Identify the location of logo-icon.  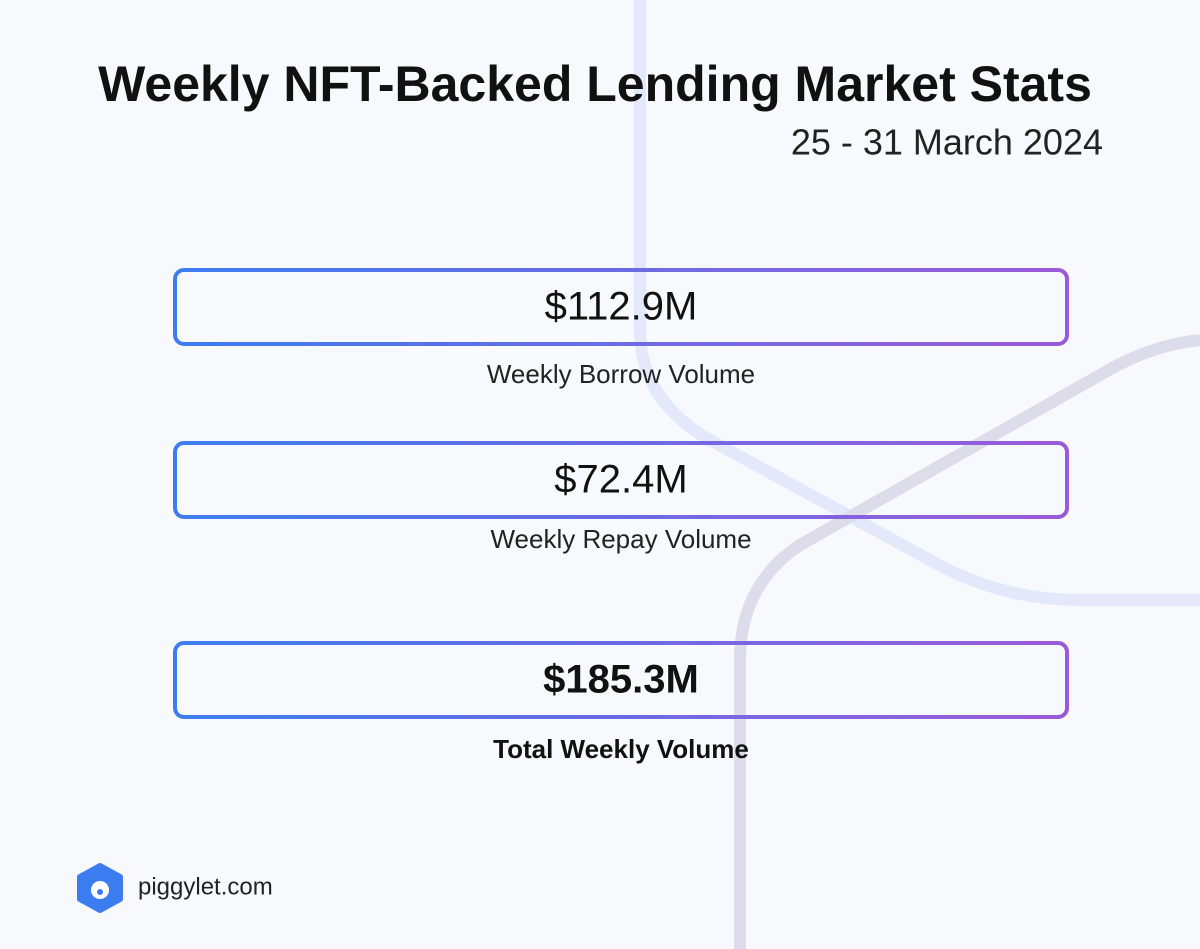
(100, 892).